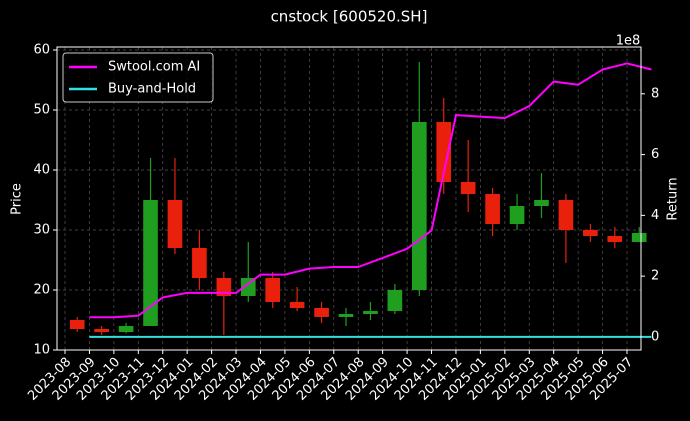  What do you see at coordinates (41, 50) in the screenshot?
I see `y-tick-label: 60` at bounding box center [41, 50].